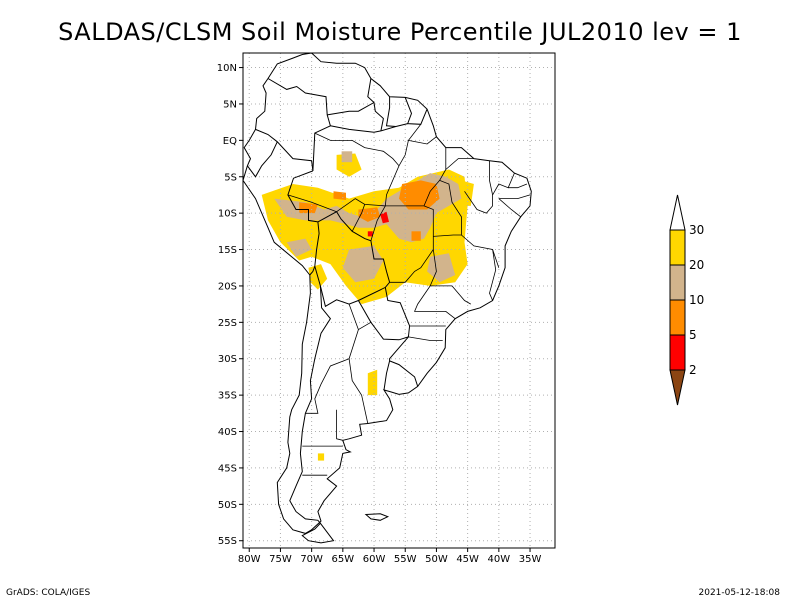 This screenshot has height=600, width=800. Describe the element at coordinates (311, 559) in the screenshot. I see `lon-tick-label: 70W` at that location.